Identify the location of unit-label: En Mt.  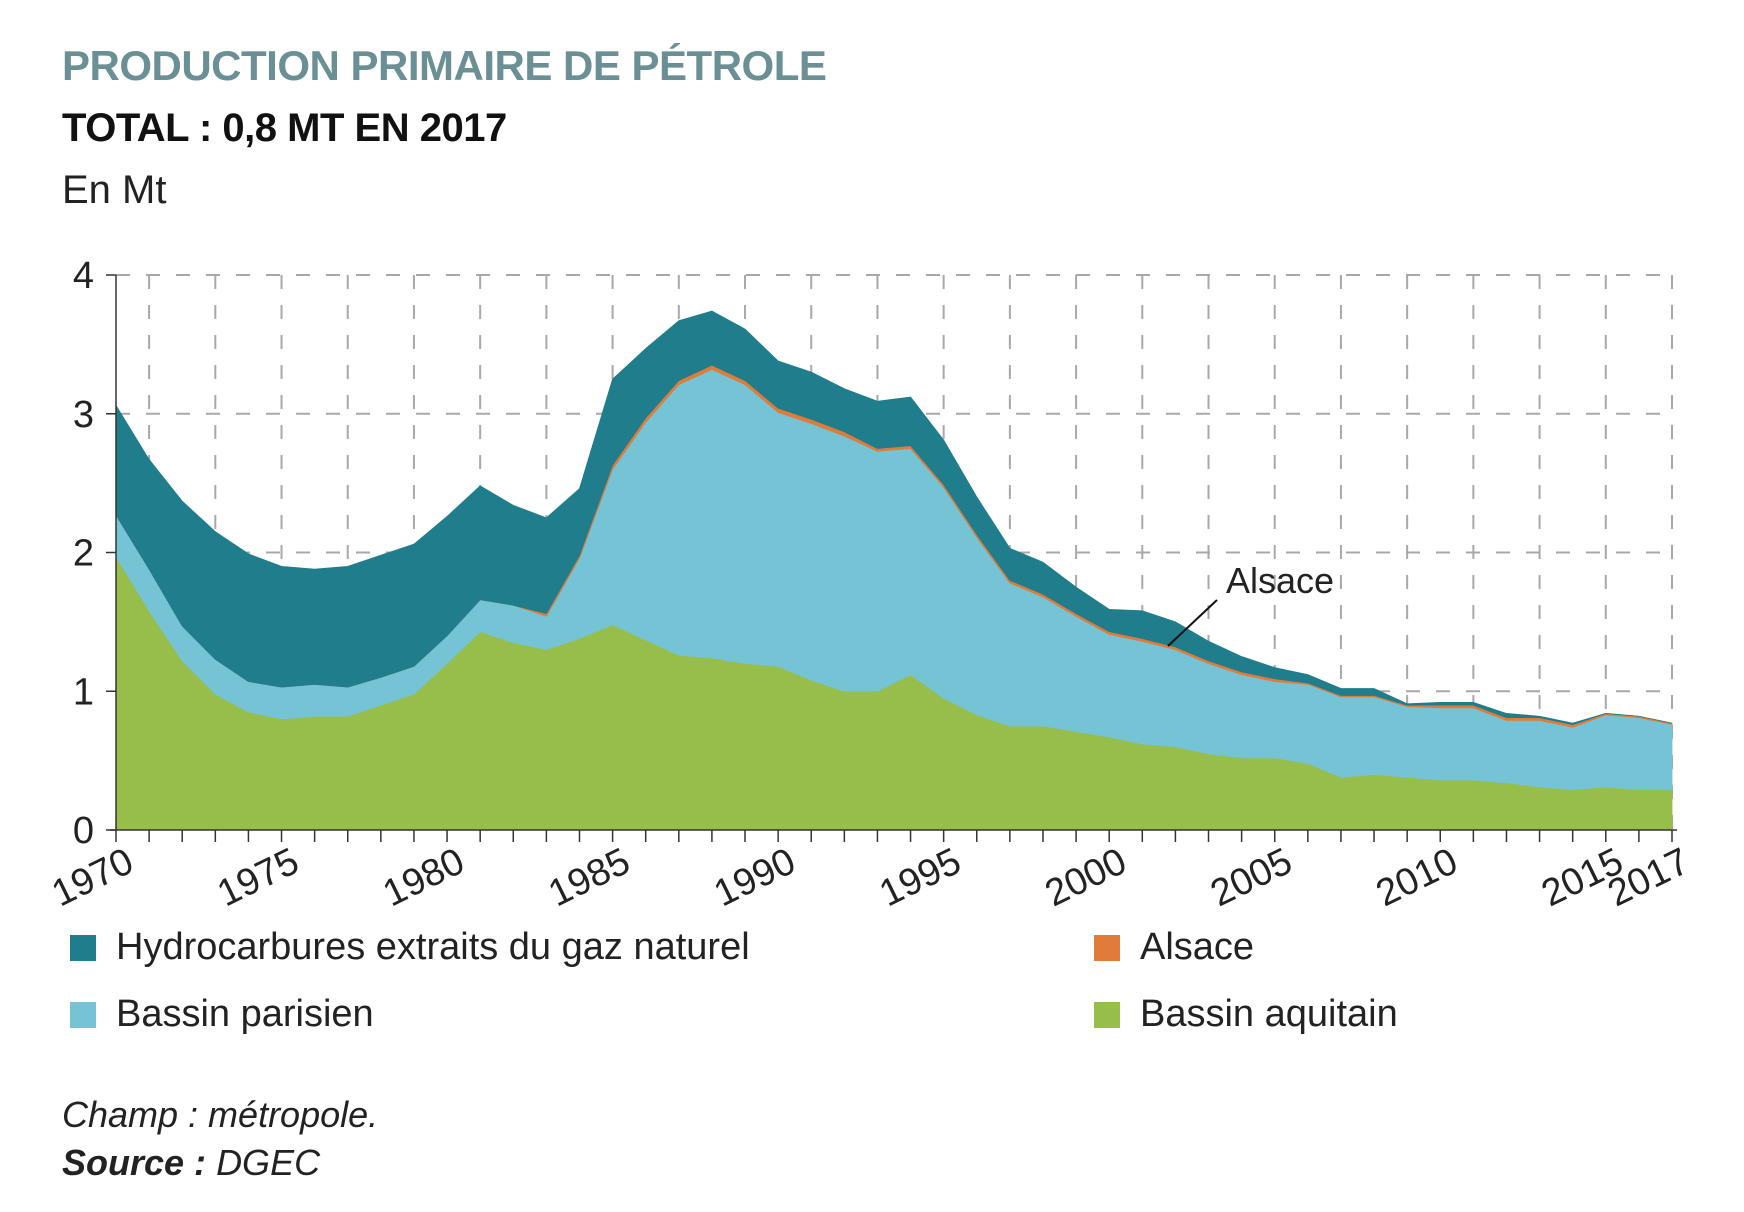
(114, 190).